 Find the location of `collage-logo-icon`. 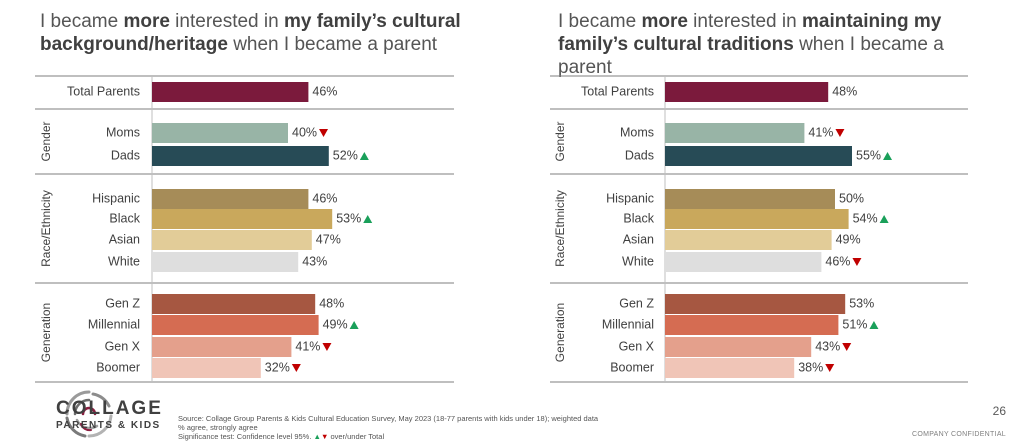

collage-logo-icon is located at coordinates (89, 414).